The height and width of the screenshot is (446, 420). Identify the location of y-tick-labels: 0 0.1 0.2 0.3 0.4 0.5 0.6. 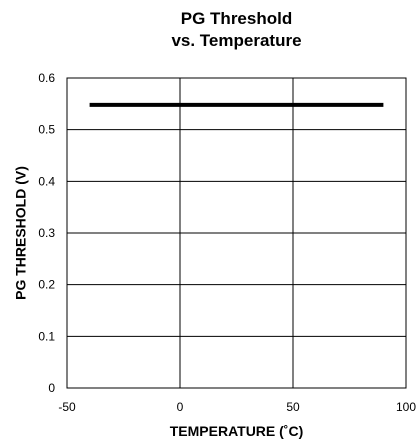
(46, 233).